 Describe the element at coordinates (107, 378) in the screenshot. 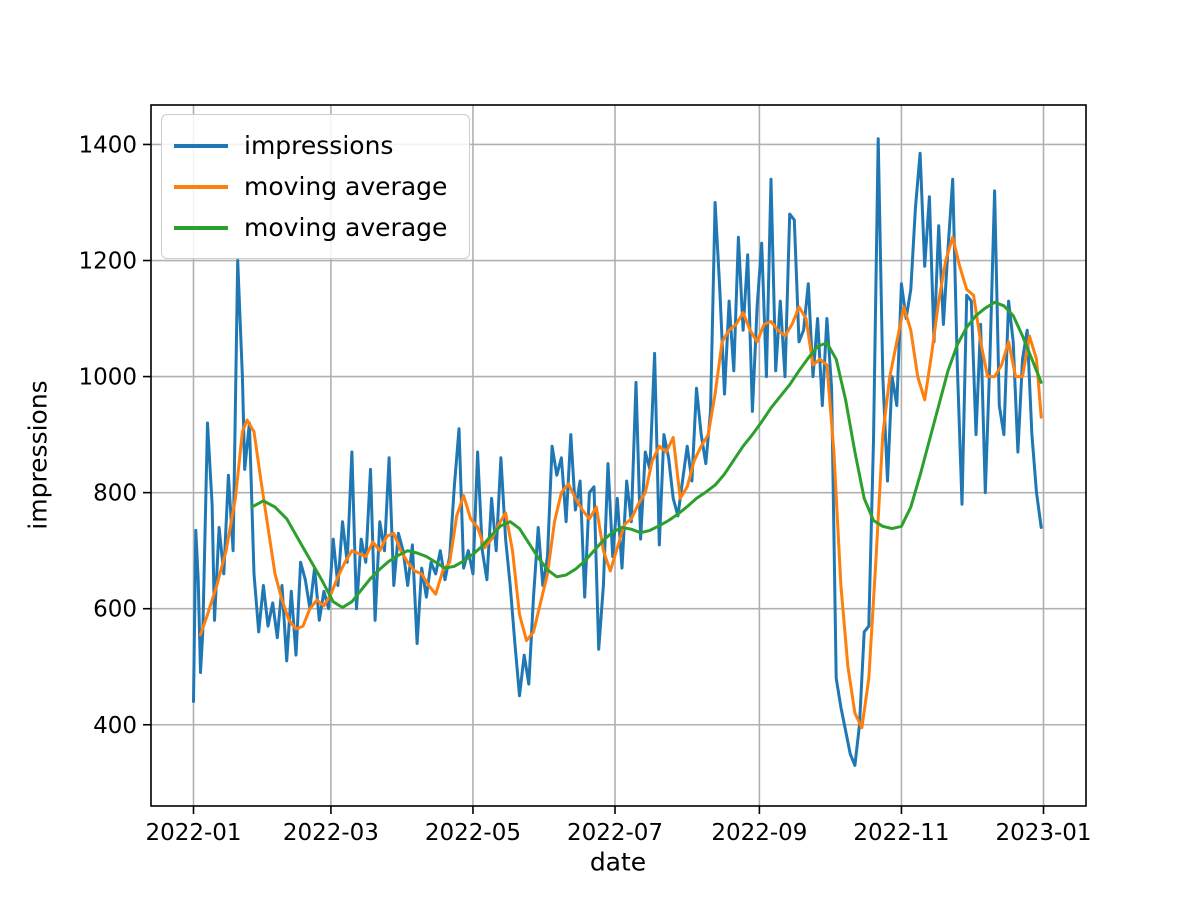

I see `y-tick-label: 1000` at that location.